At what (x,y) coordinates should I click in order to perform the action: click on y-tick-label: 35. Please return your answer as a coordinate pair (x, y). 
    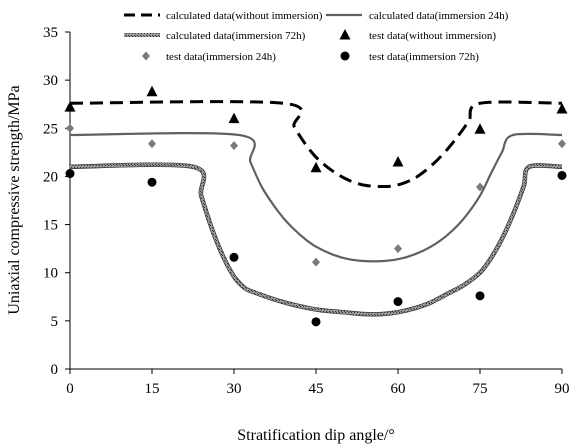
    Looking at the image, I should click on (50, 33).